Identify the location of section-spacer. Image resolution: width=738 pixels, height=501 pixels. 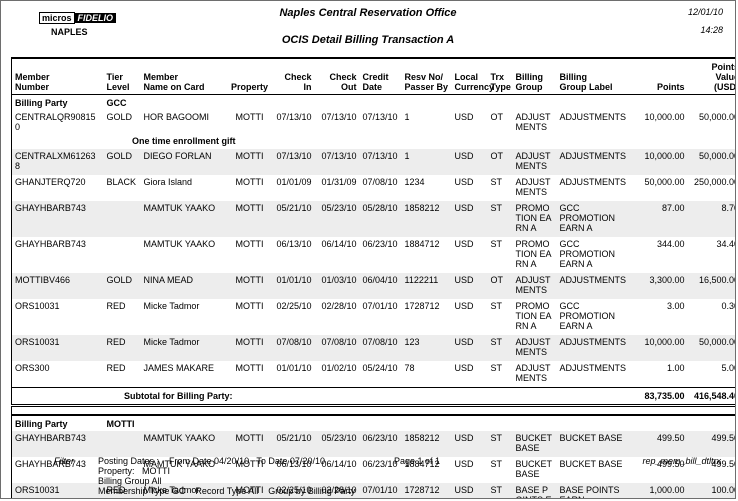
(373, 410).